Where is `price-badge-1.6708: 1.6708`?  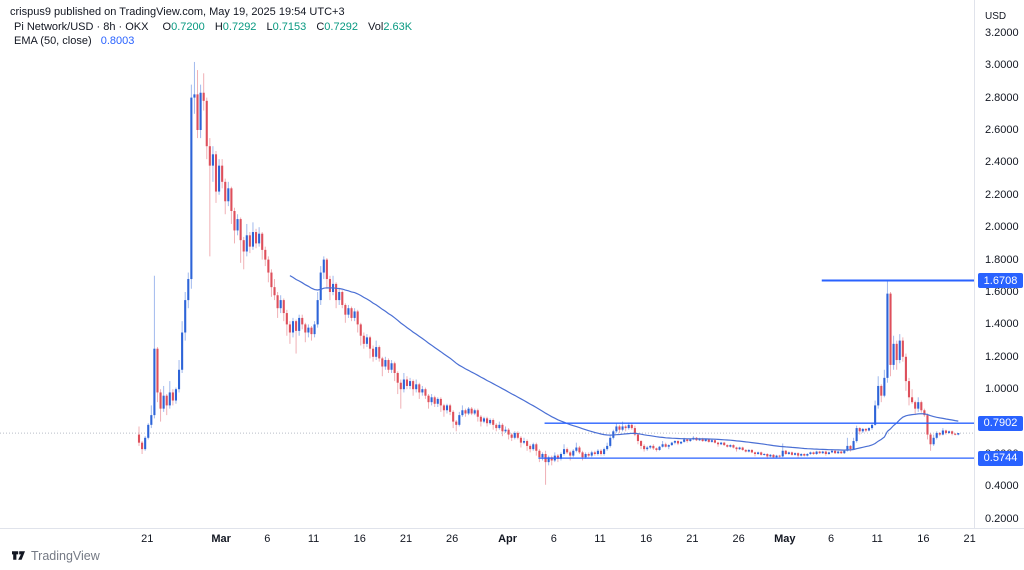 price-badge-1.6708: 1.6708 is located at coordinates (1000, 281).